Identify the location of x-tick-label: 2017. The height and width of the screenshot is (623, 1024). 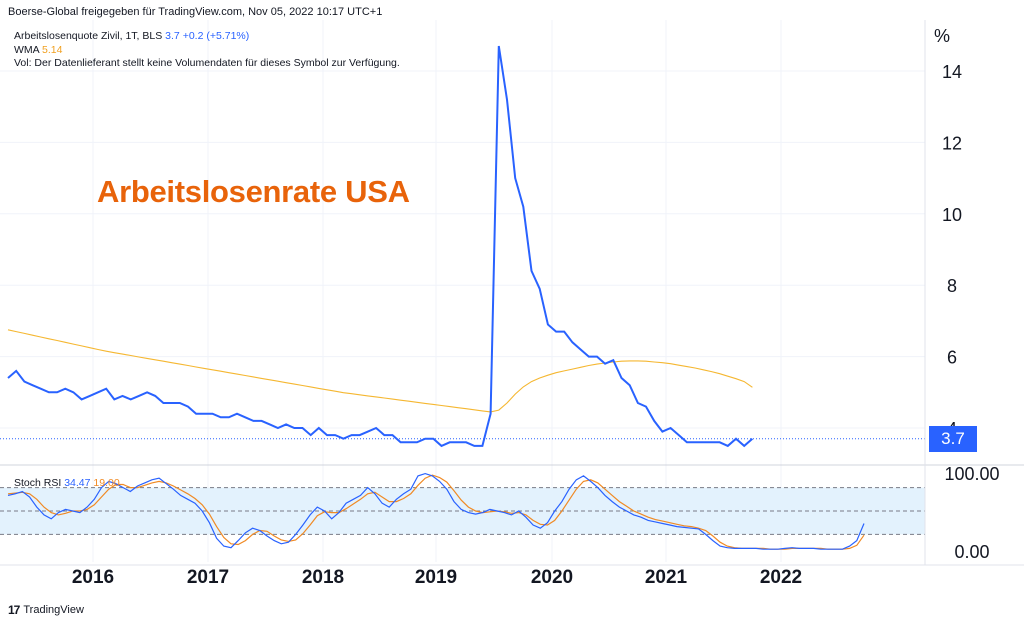
(208, 577).